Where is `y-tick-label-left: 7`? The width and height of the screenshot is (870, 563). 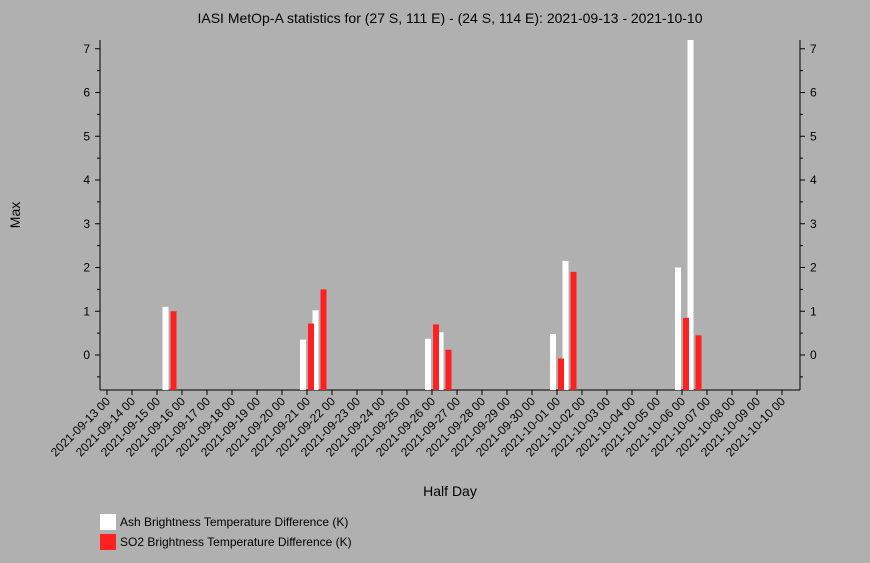 y-tick-label-left: 7 is located at coordinates (86, 49).